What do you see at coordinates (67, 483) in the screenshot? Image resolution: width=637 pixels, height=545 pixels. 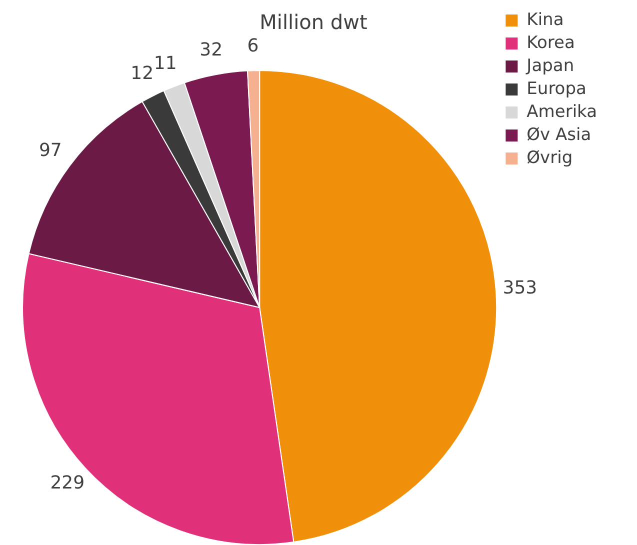 I see `data-label: 229` at bounding box center [67, 483].